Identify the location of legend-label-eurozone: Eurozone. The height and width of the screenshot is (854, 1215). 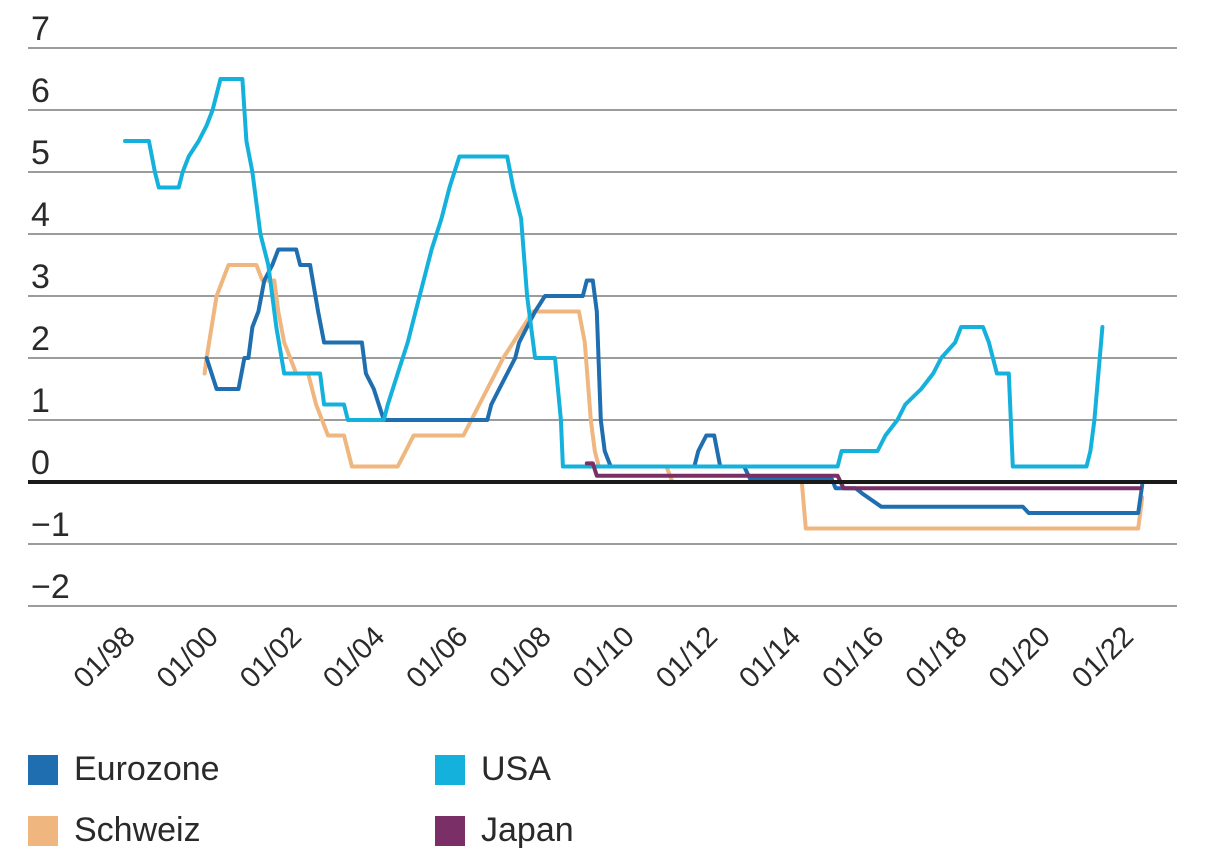
(147, 769).